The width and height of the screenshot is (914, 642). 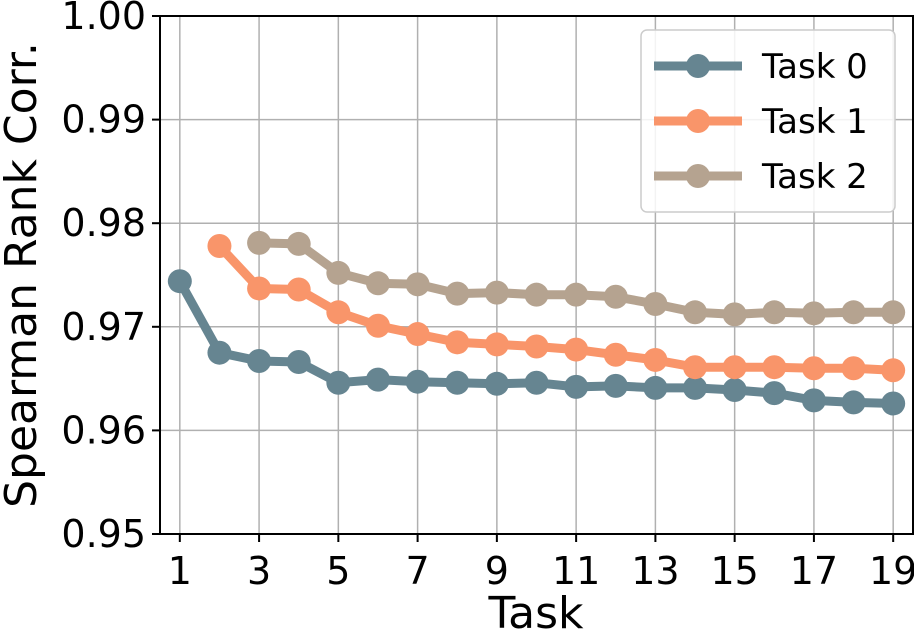 What do you see at coordinates (103, 327) in the screenshot?
I see `y-tick-label: 0.97` at bounding box center [103, 327].